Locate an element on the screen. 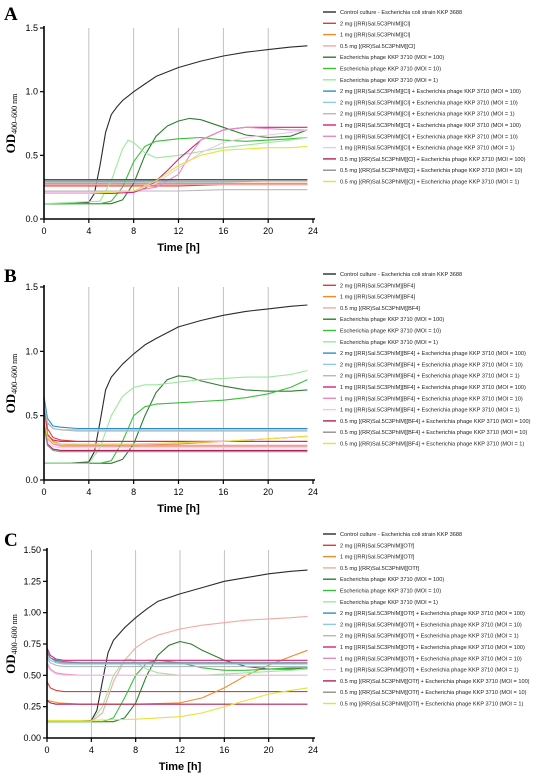 Image resolution: width=550 pixels, height=782 pixels. legend-label: 1 mg [(RR)Sal.5C3PhIM][OTf] is located at coordinates (377, 558).